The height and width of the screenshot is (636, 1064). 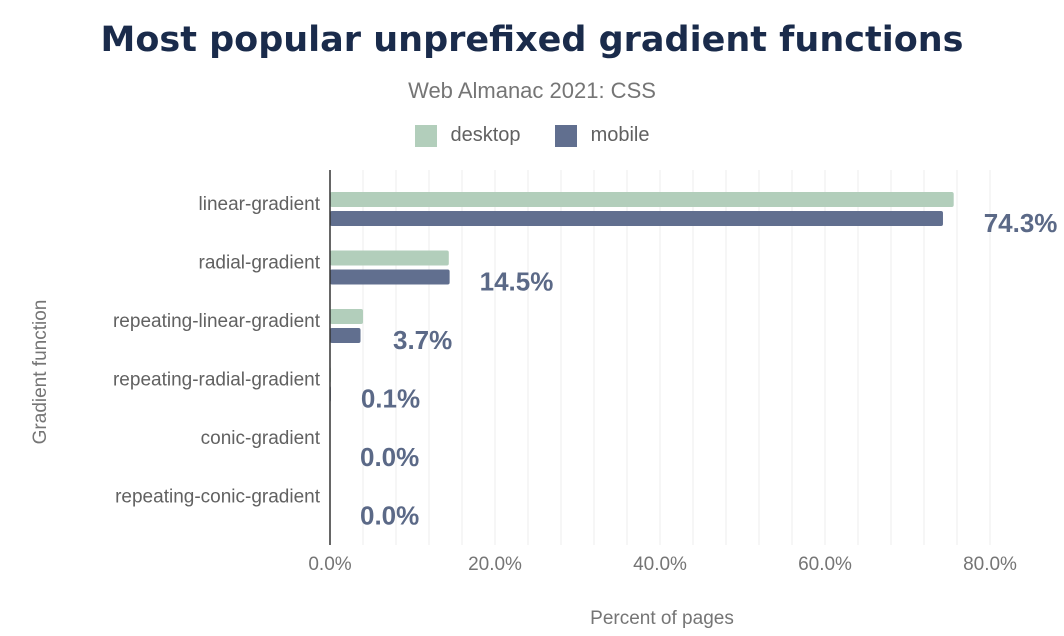 I want to click on legend: desktop mobile, so click(x=532, y=135).